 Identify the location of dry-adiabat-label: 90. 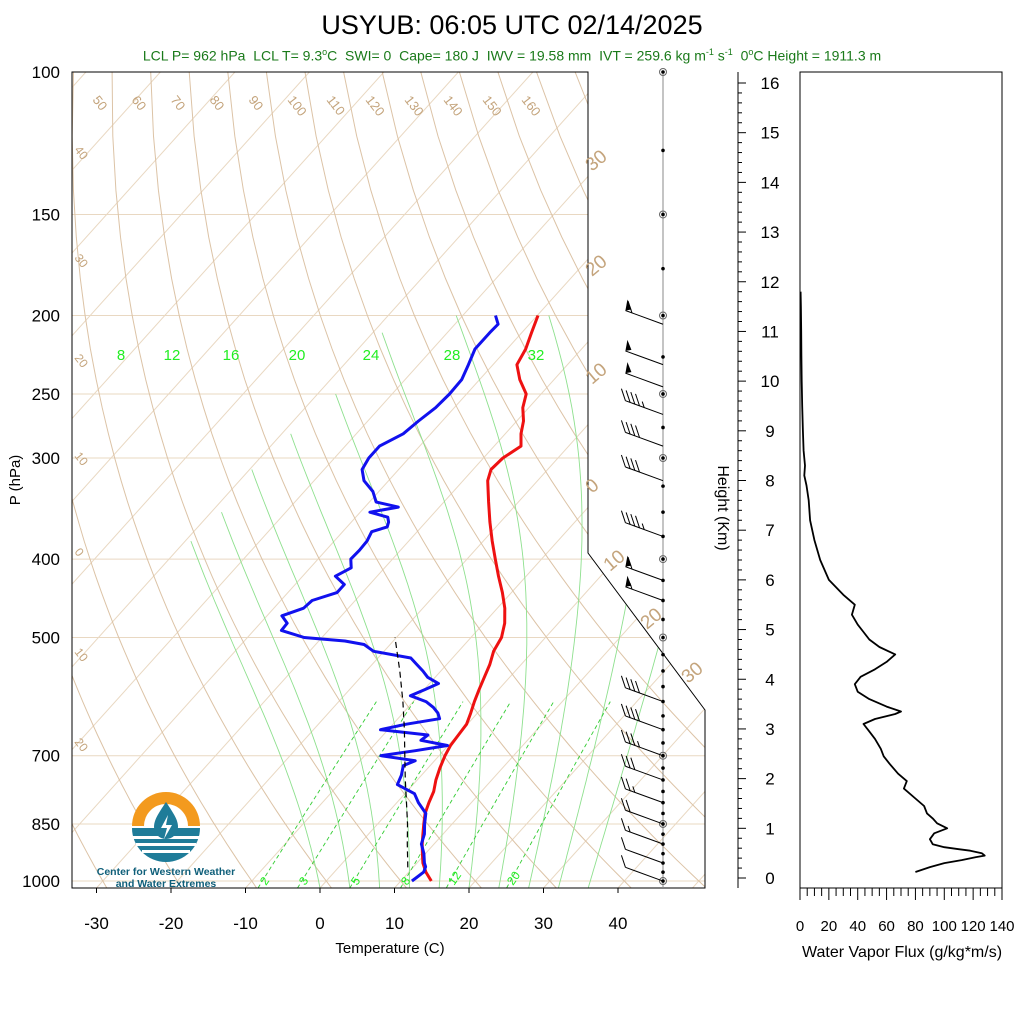
(256, 103).